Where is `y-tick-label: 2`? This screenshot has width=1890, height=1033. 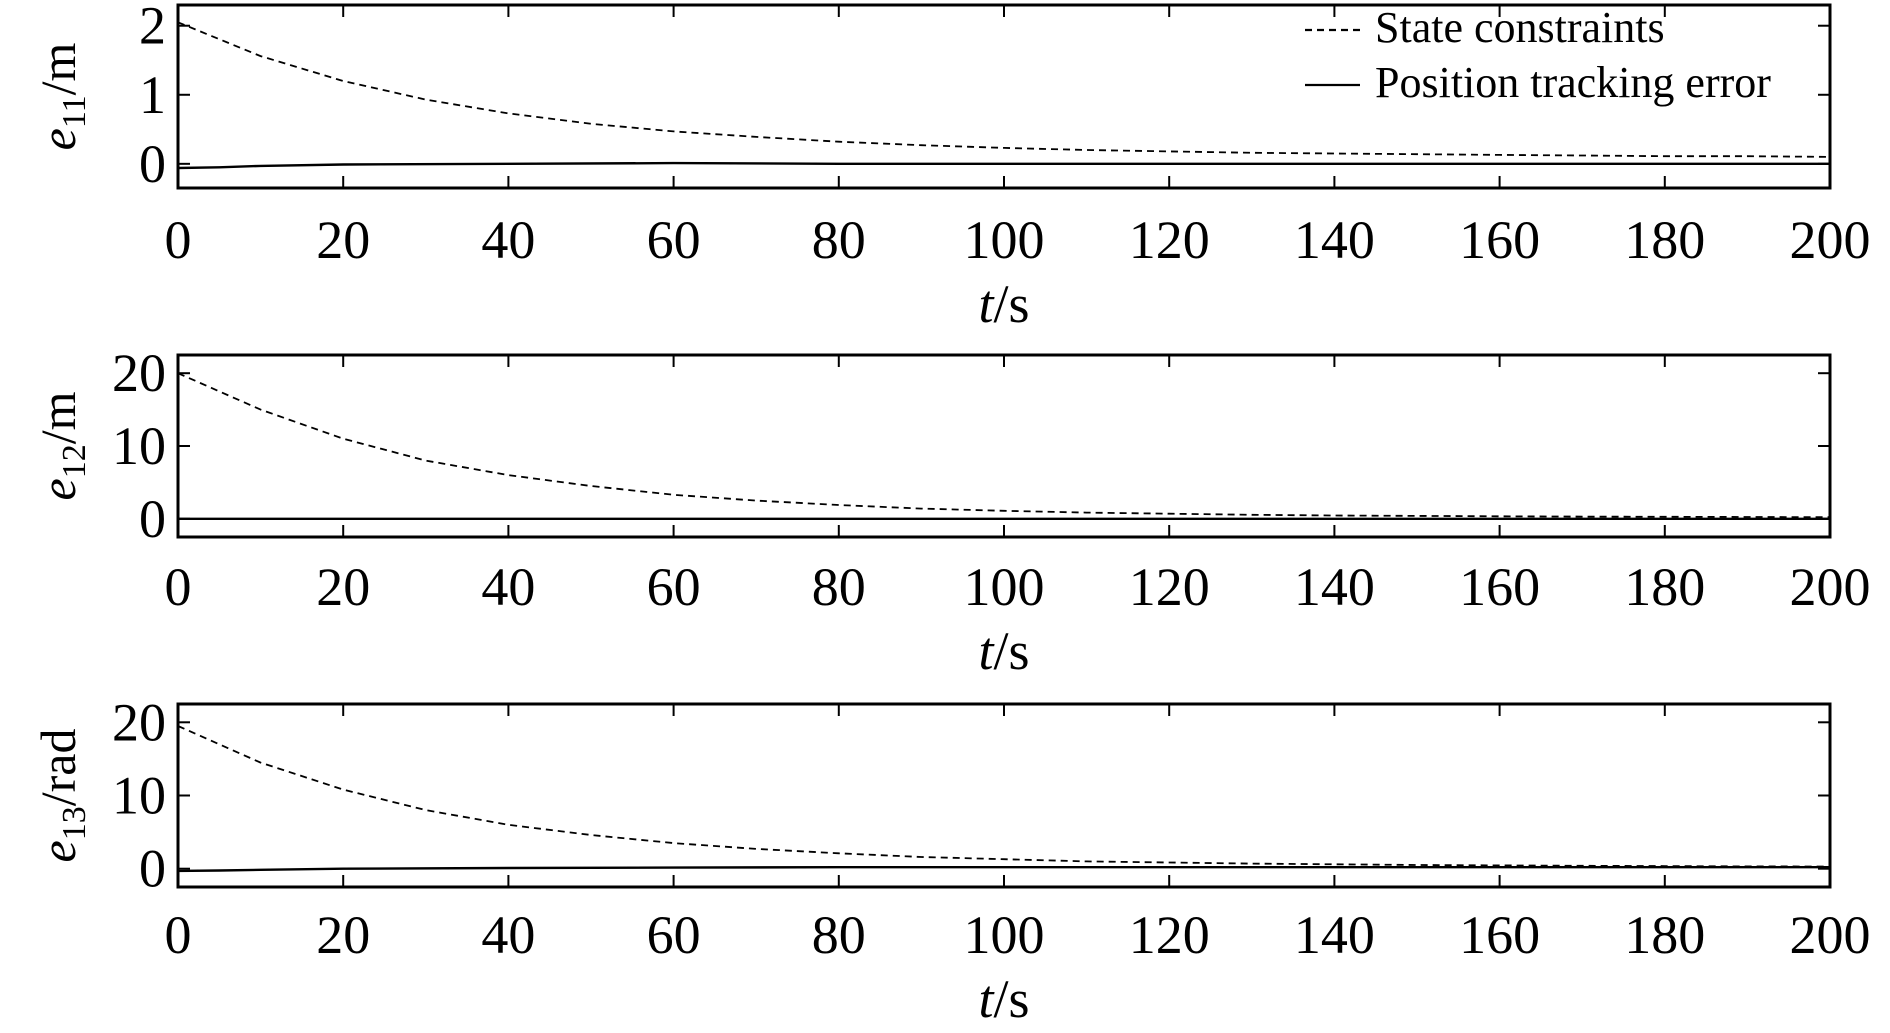
y-tick-label: 2 is located at coordinates (152, 28).